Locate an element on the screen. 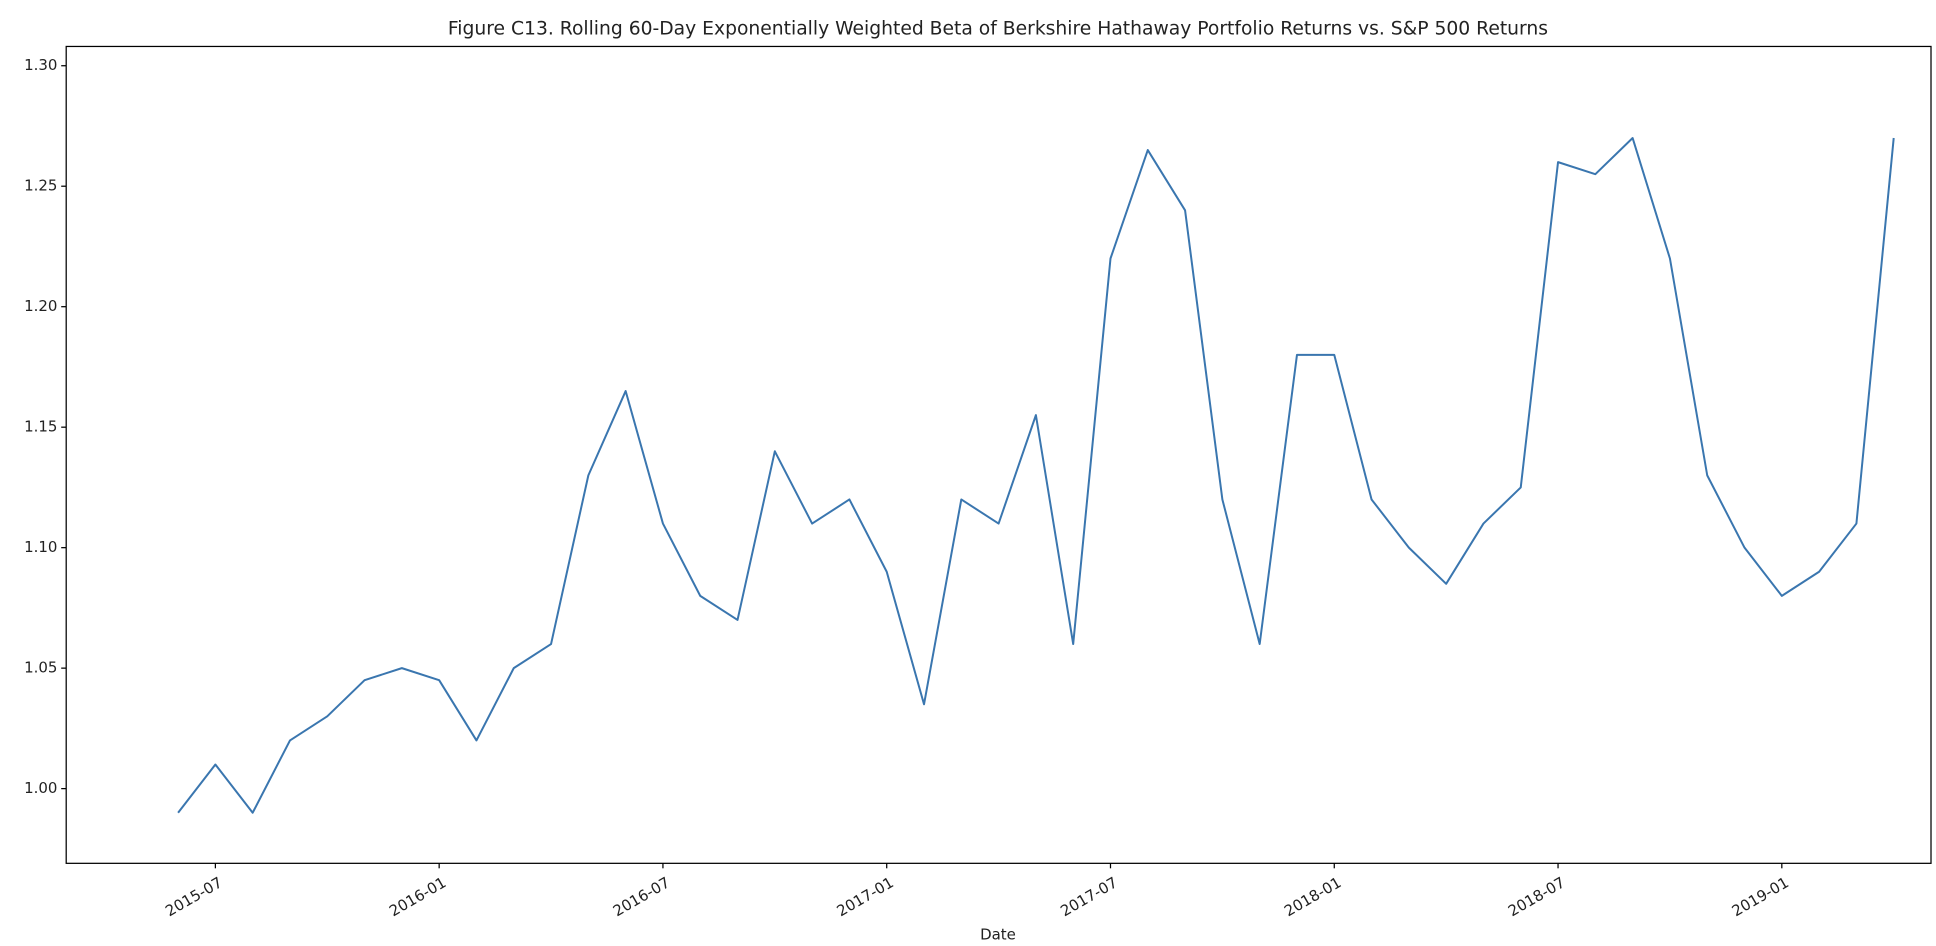  y-tick-label: 1.25 is located at coordinates (40, 186).